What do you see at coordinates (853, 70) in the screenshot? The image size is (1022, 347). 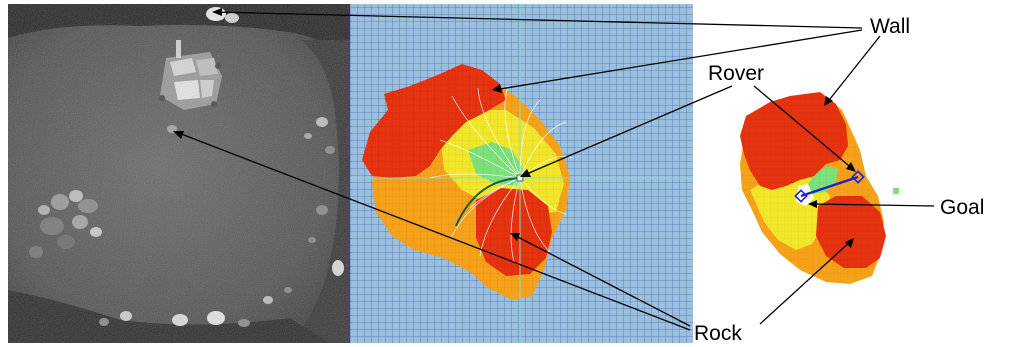 I see `wall-arrow-planner` at bounding box center [853, 70].